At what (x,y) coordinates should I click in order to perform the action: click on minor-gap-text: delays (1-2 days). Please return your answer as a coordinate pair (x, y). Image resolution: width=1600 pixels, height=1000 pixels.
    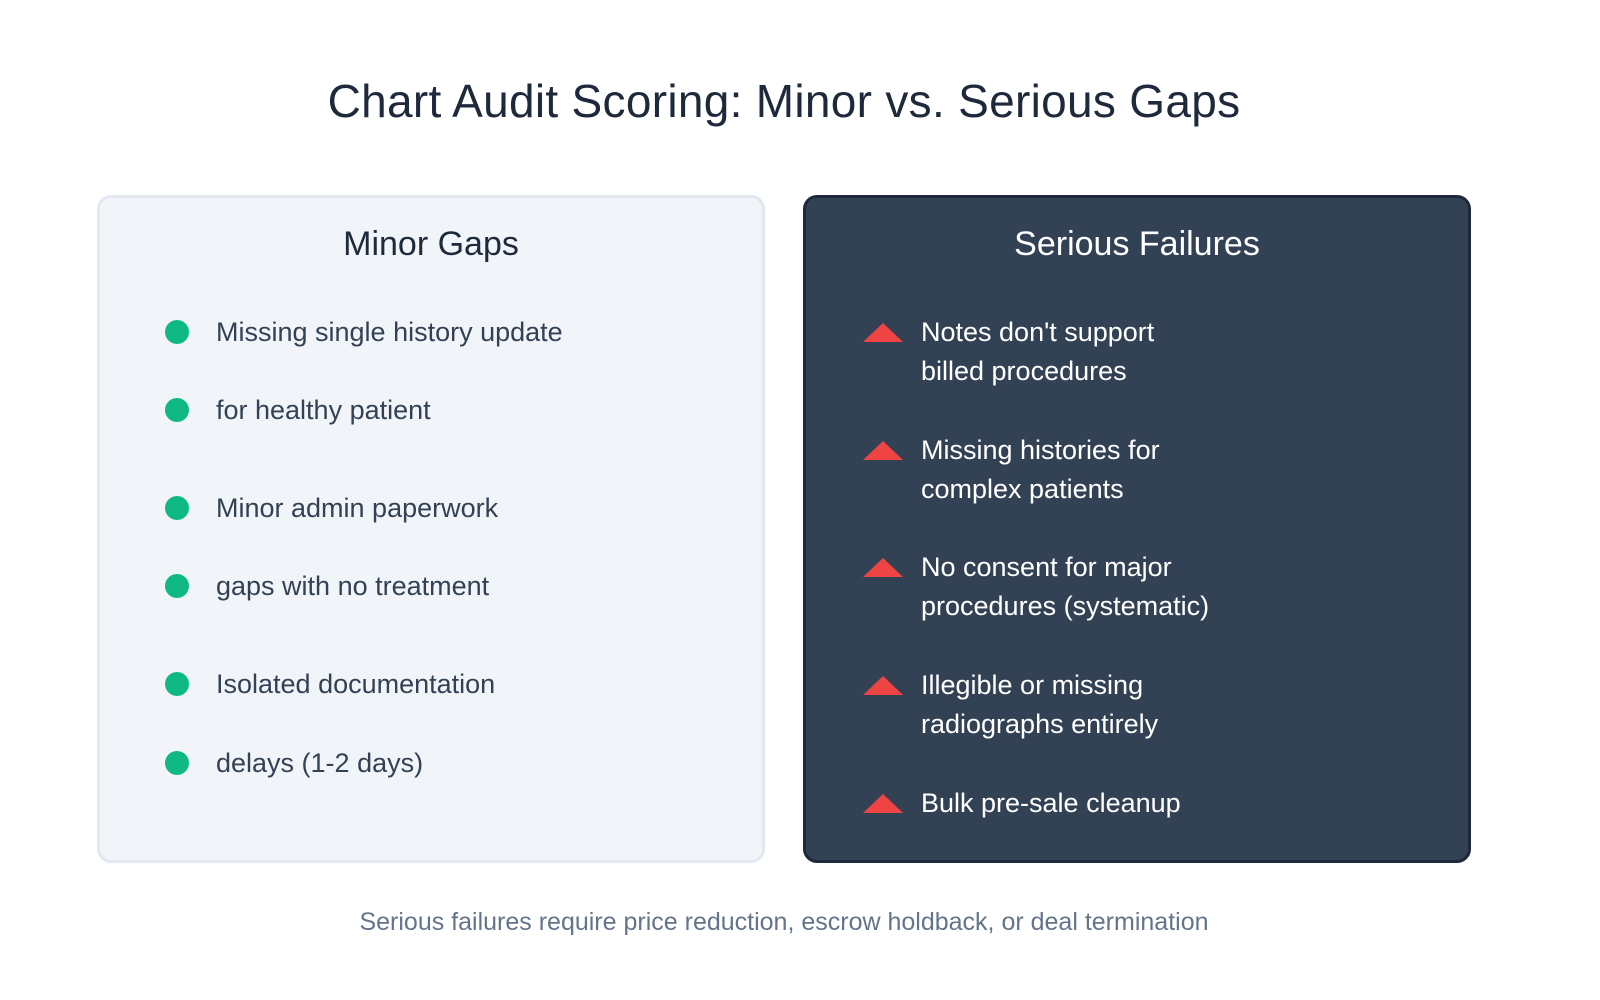
    Looking at the image, I should click on (320, 763).